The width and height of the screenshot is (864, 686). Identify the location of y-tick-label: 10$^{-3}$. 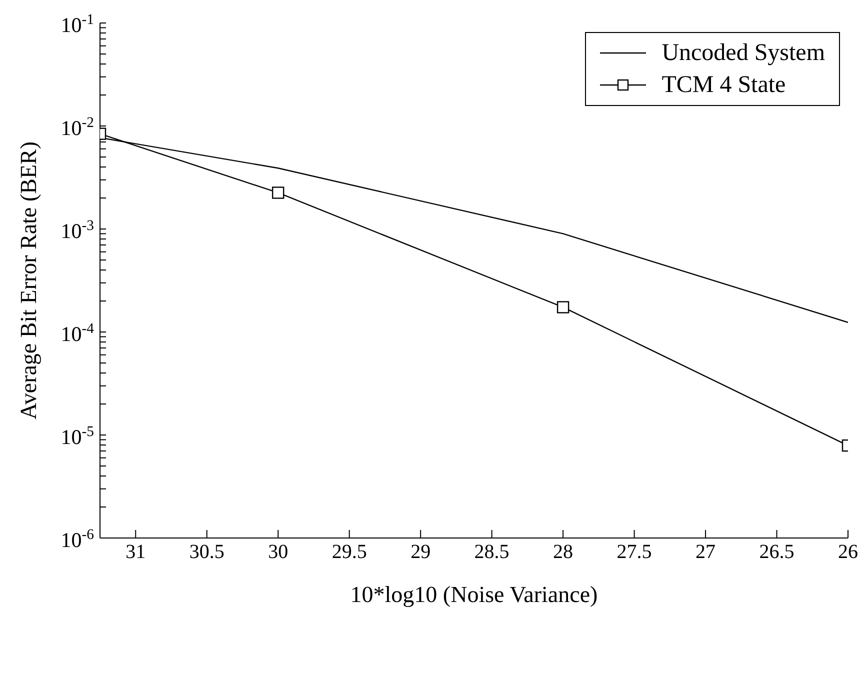
(77, 230).